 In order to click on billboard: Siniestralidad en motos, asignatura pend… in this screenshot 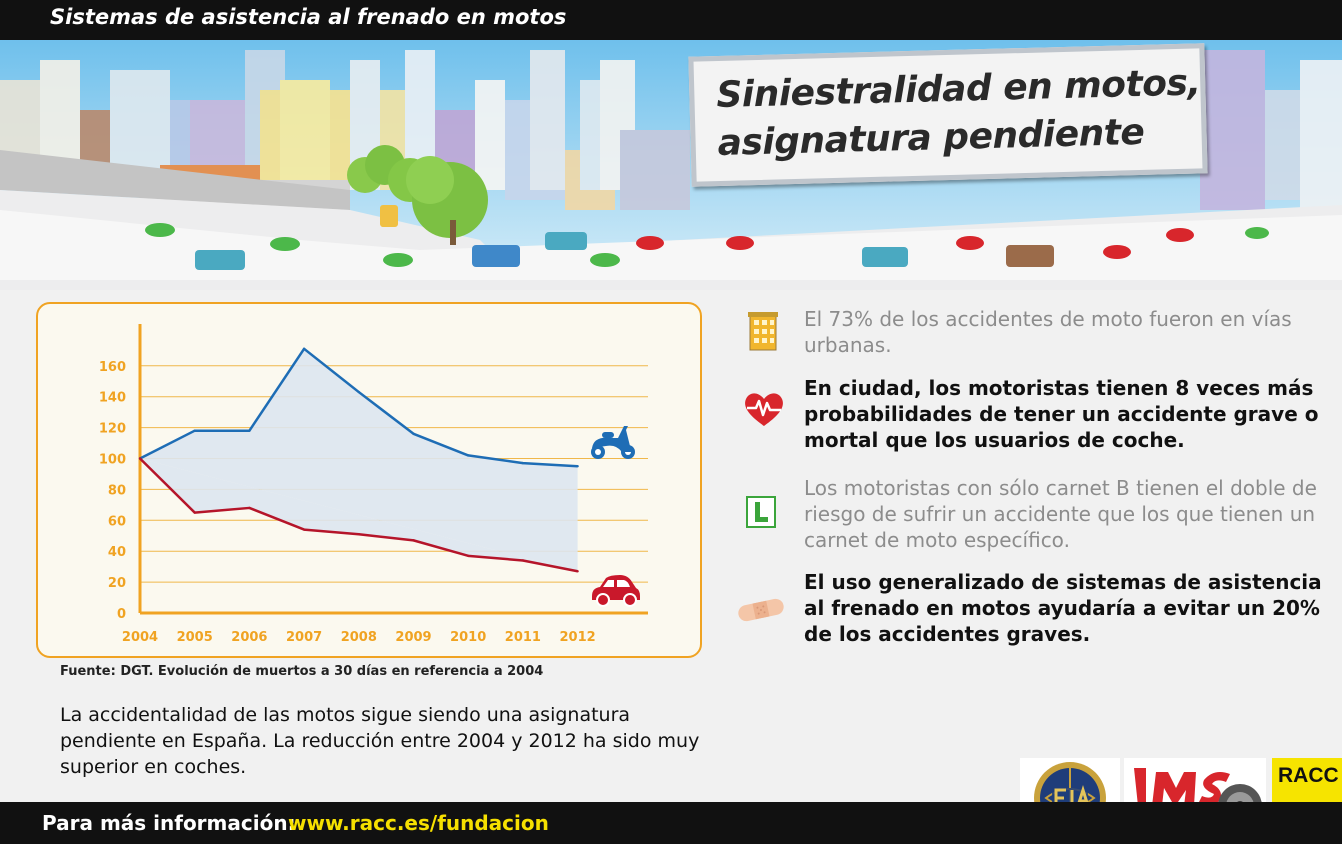, I will do `click(948, 115)`.